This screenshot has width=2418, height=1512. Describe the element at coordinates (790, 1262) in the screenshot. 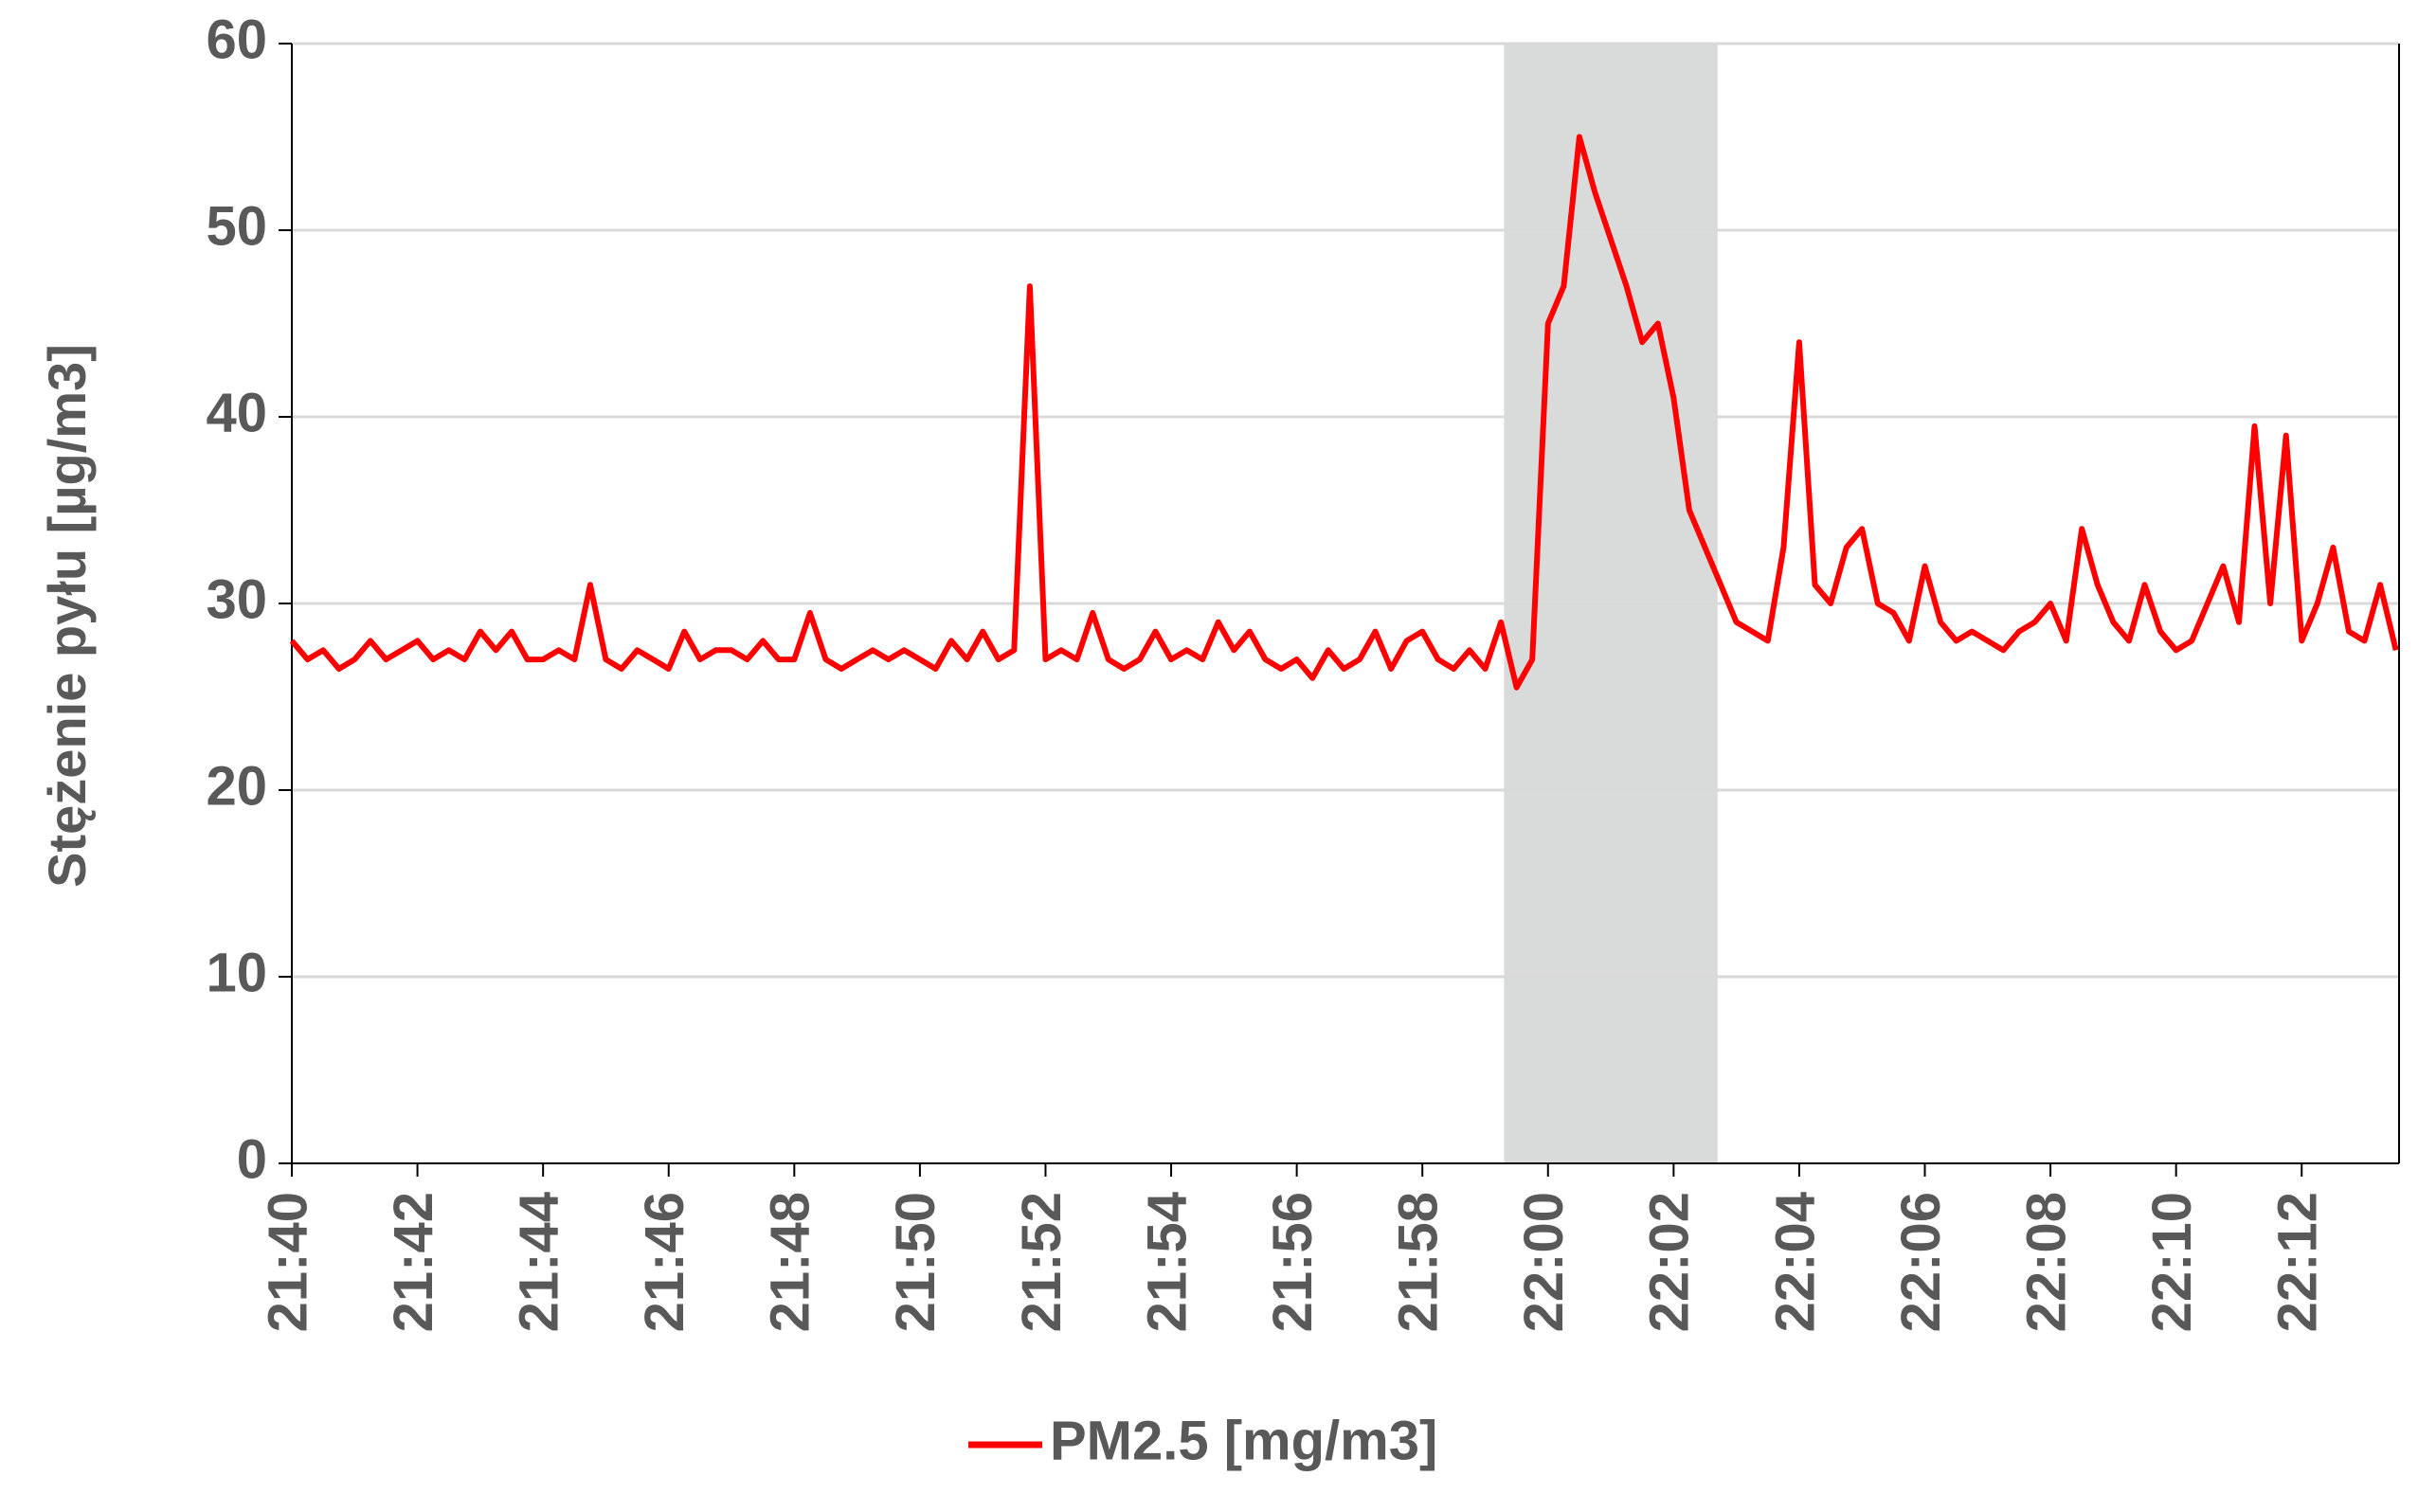

I see `x-tick-label: 21:48` at that location.